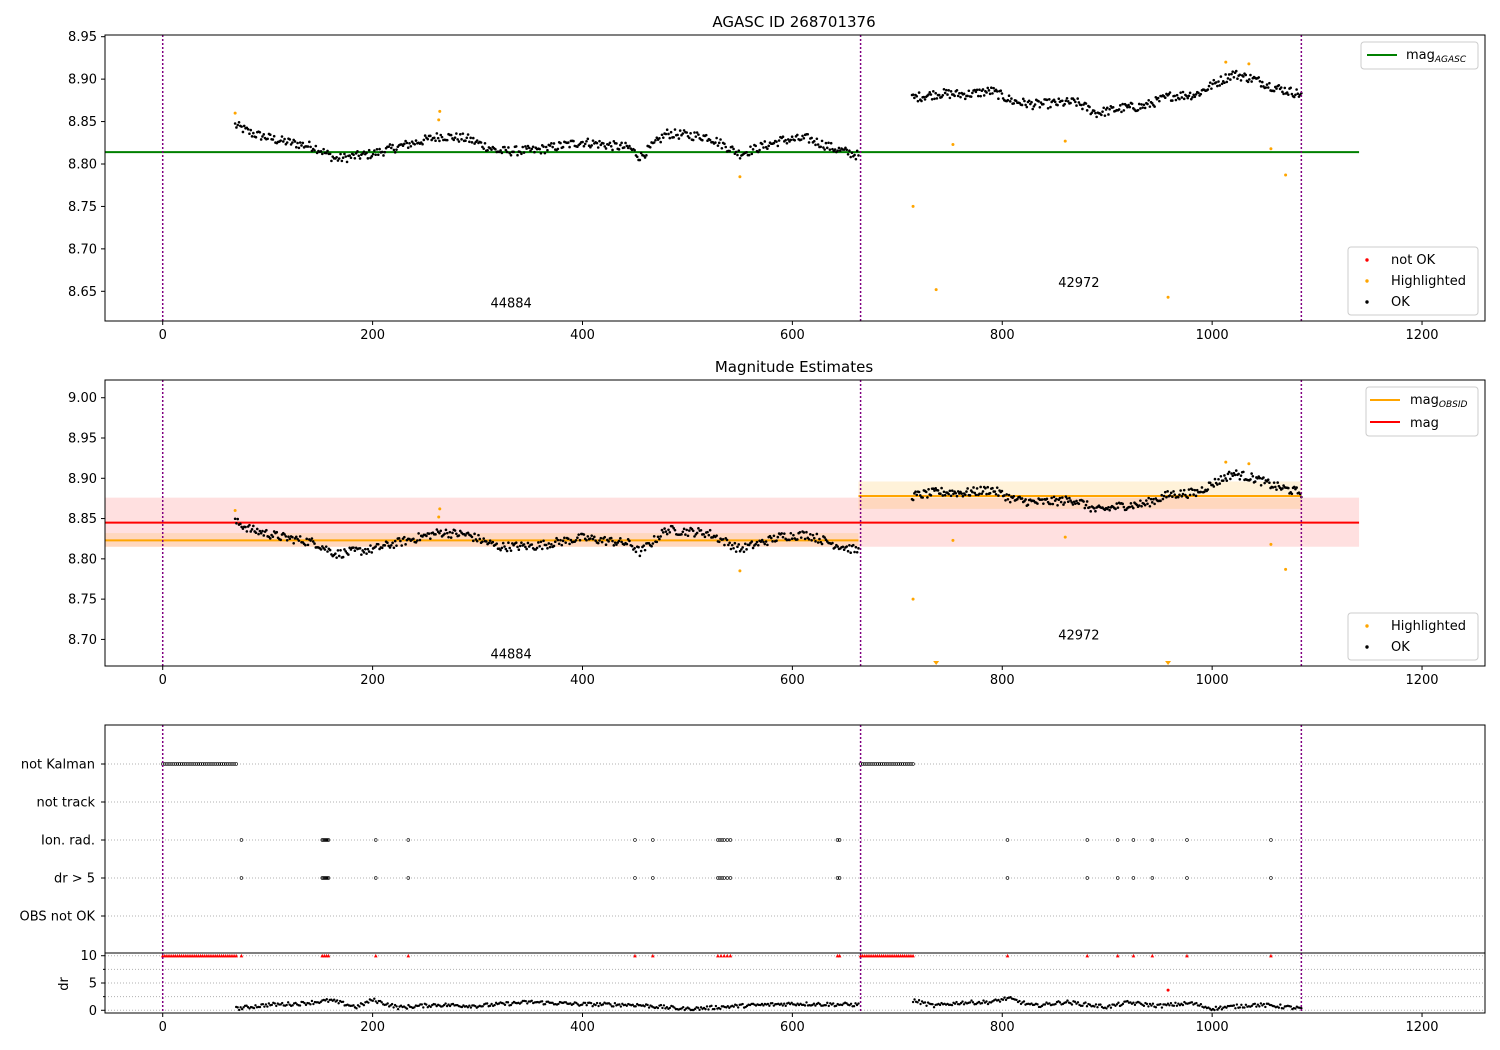  What do you see at coordinates (372, 680) in the screenshot?
I see `x-tick-label: 200` at bounding box center [372, 680].